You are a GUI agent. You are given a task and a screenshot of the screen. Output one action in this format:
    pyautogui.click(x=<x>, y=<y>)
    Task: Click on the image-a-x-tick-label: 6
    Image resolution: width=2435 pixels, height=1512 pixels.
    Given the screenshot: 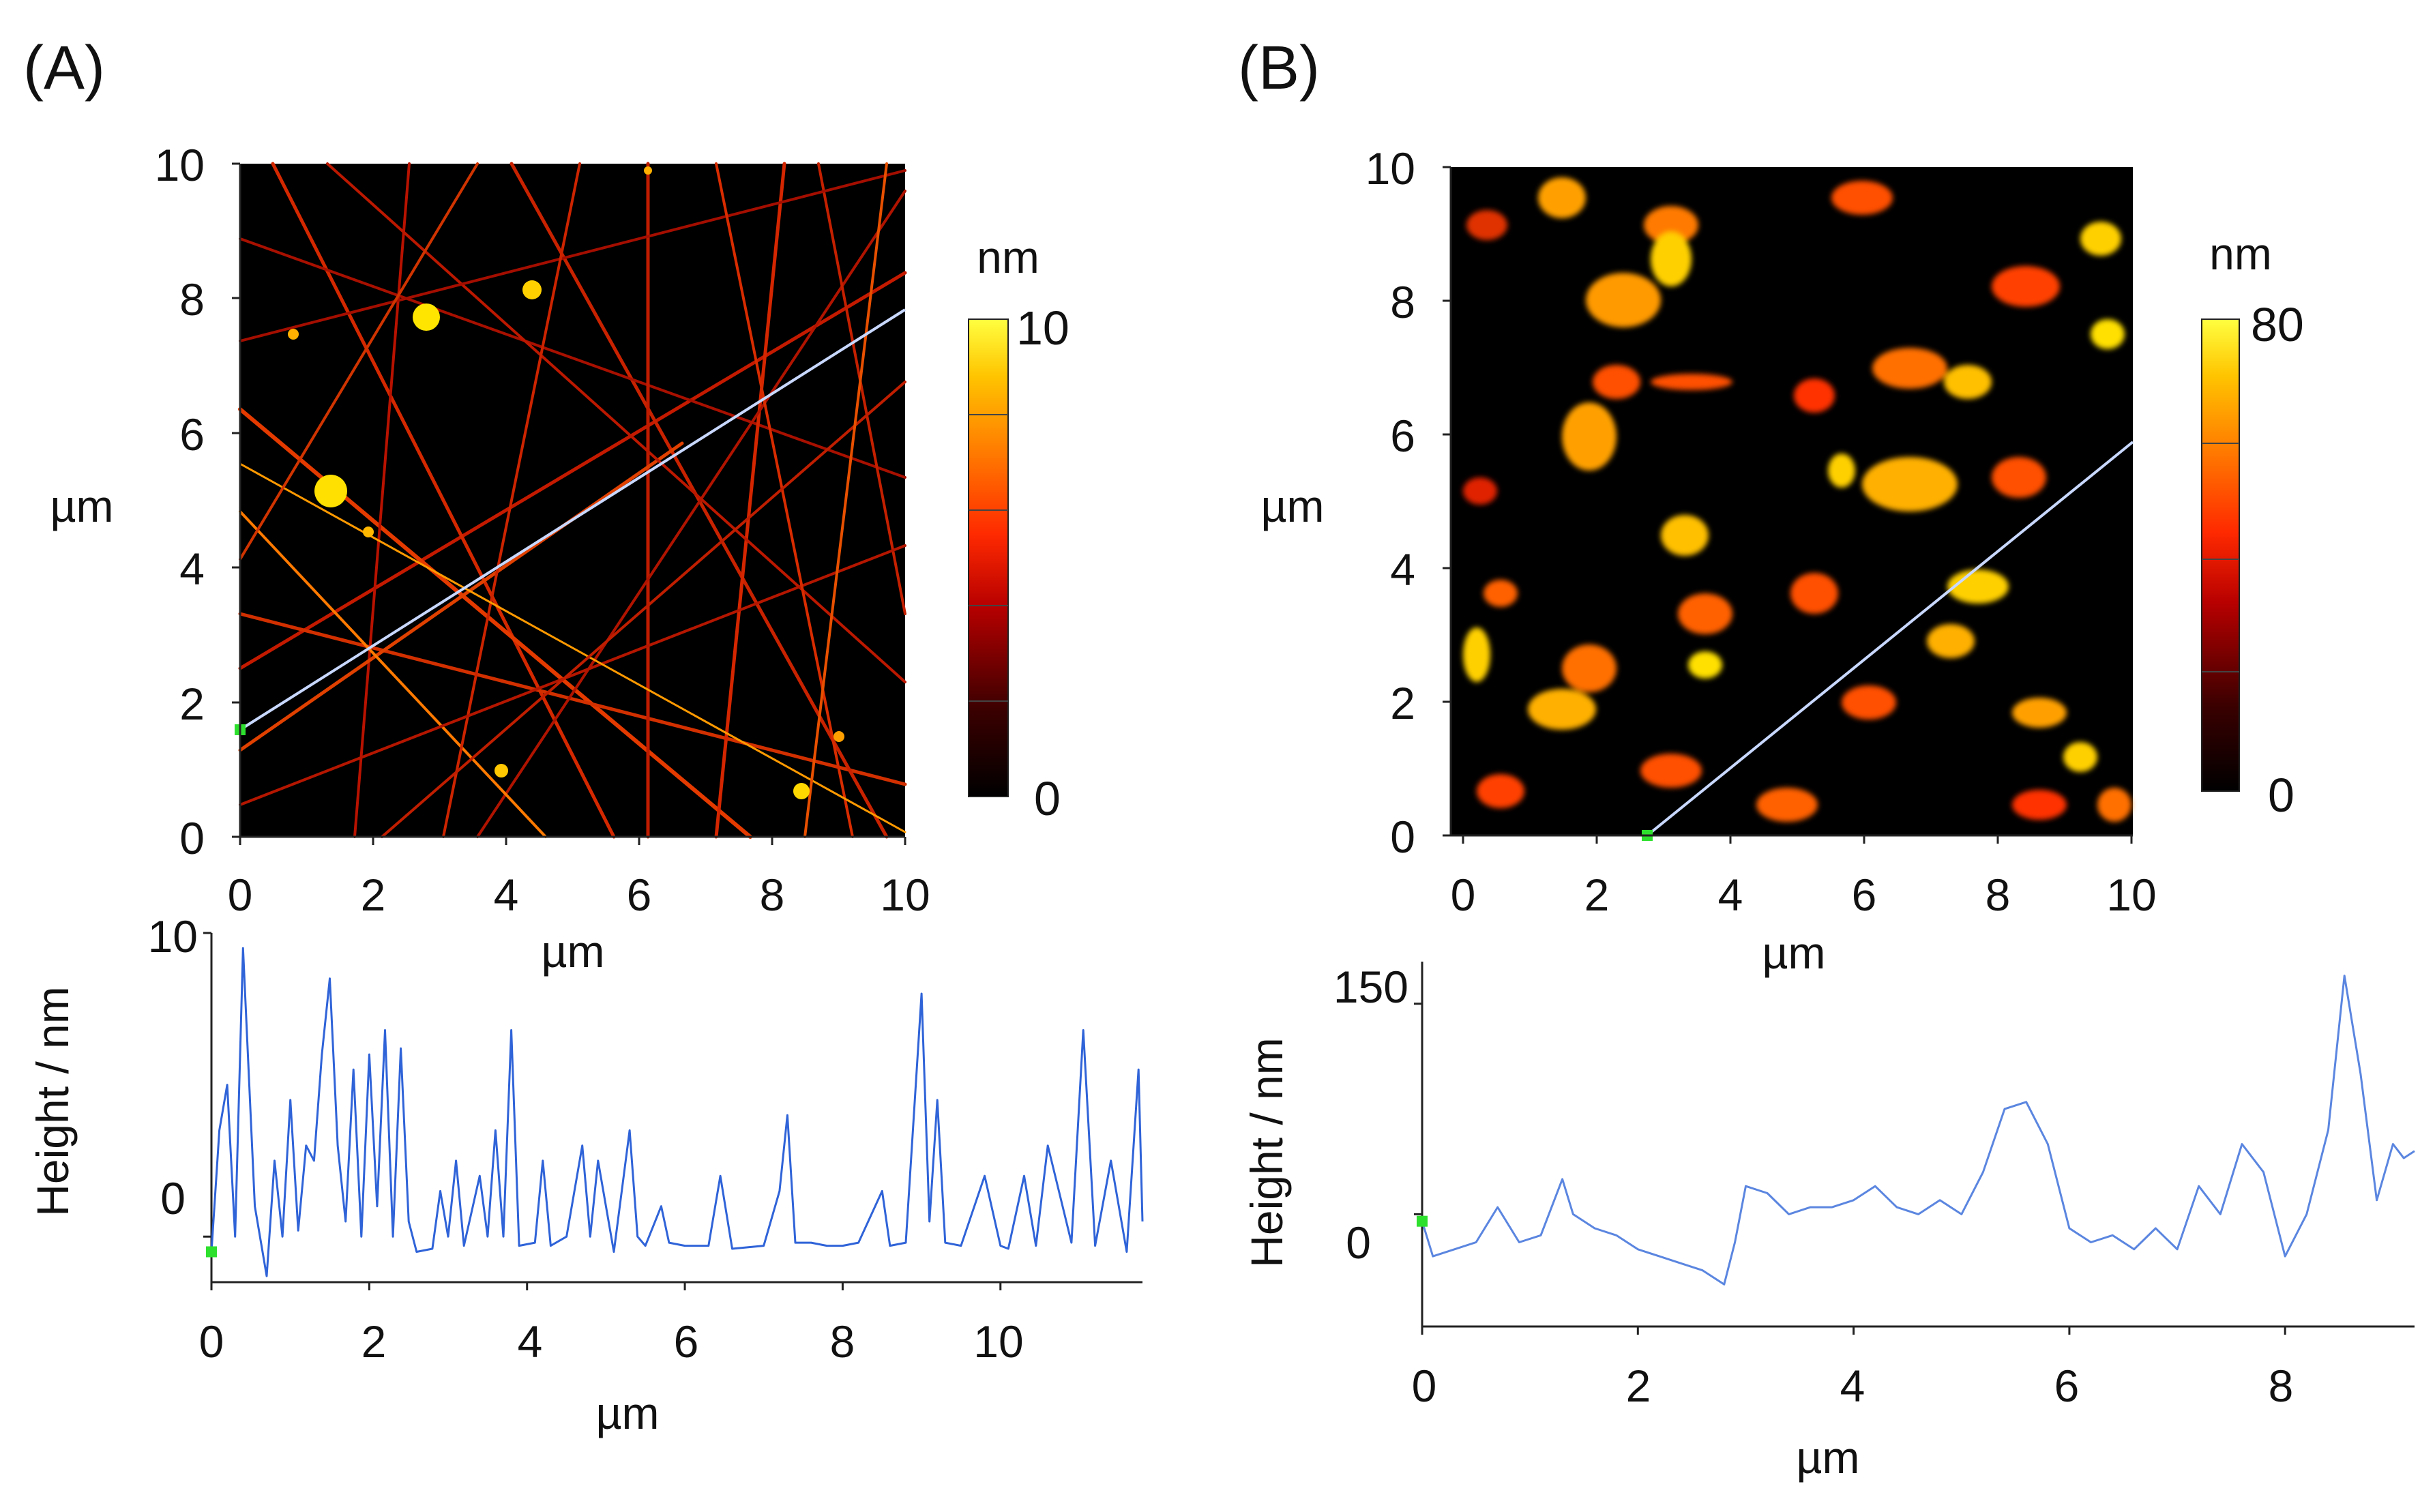 What is the action you would take?
    pyautogui.click(x=639, y=895)
    